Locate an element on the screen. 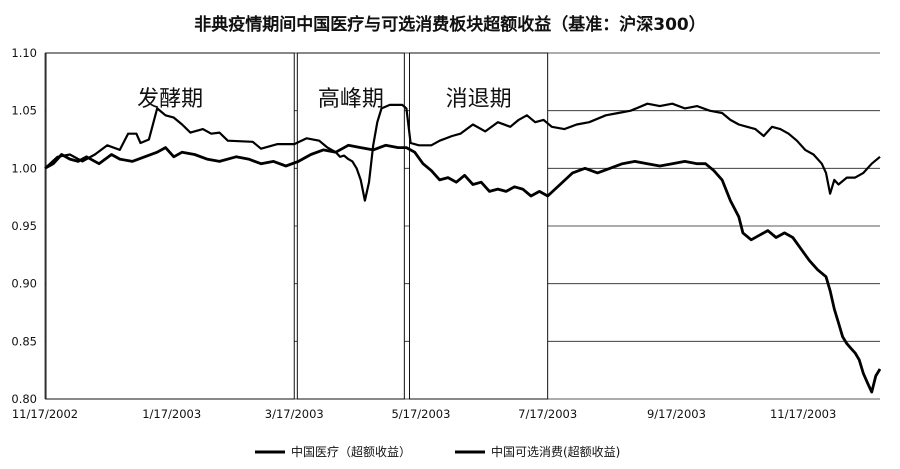 This screenshot has width=900, height=469. y-tick-label: 0.85 is located at coordinates (24, 341).